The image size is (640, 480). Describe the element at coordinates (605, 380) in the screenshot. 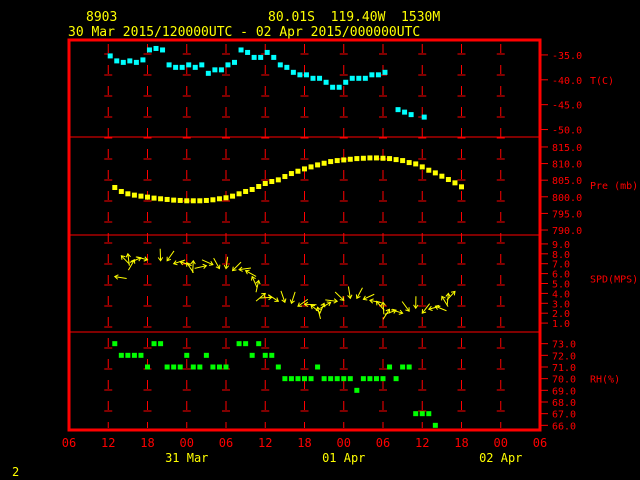

I see `y-axis-title: RH(%)` at that location.